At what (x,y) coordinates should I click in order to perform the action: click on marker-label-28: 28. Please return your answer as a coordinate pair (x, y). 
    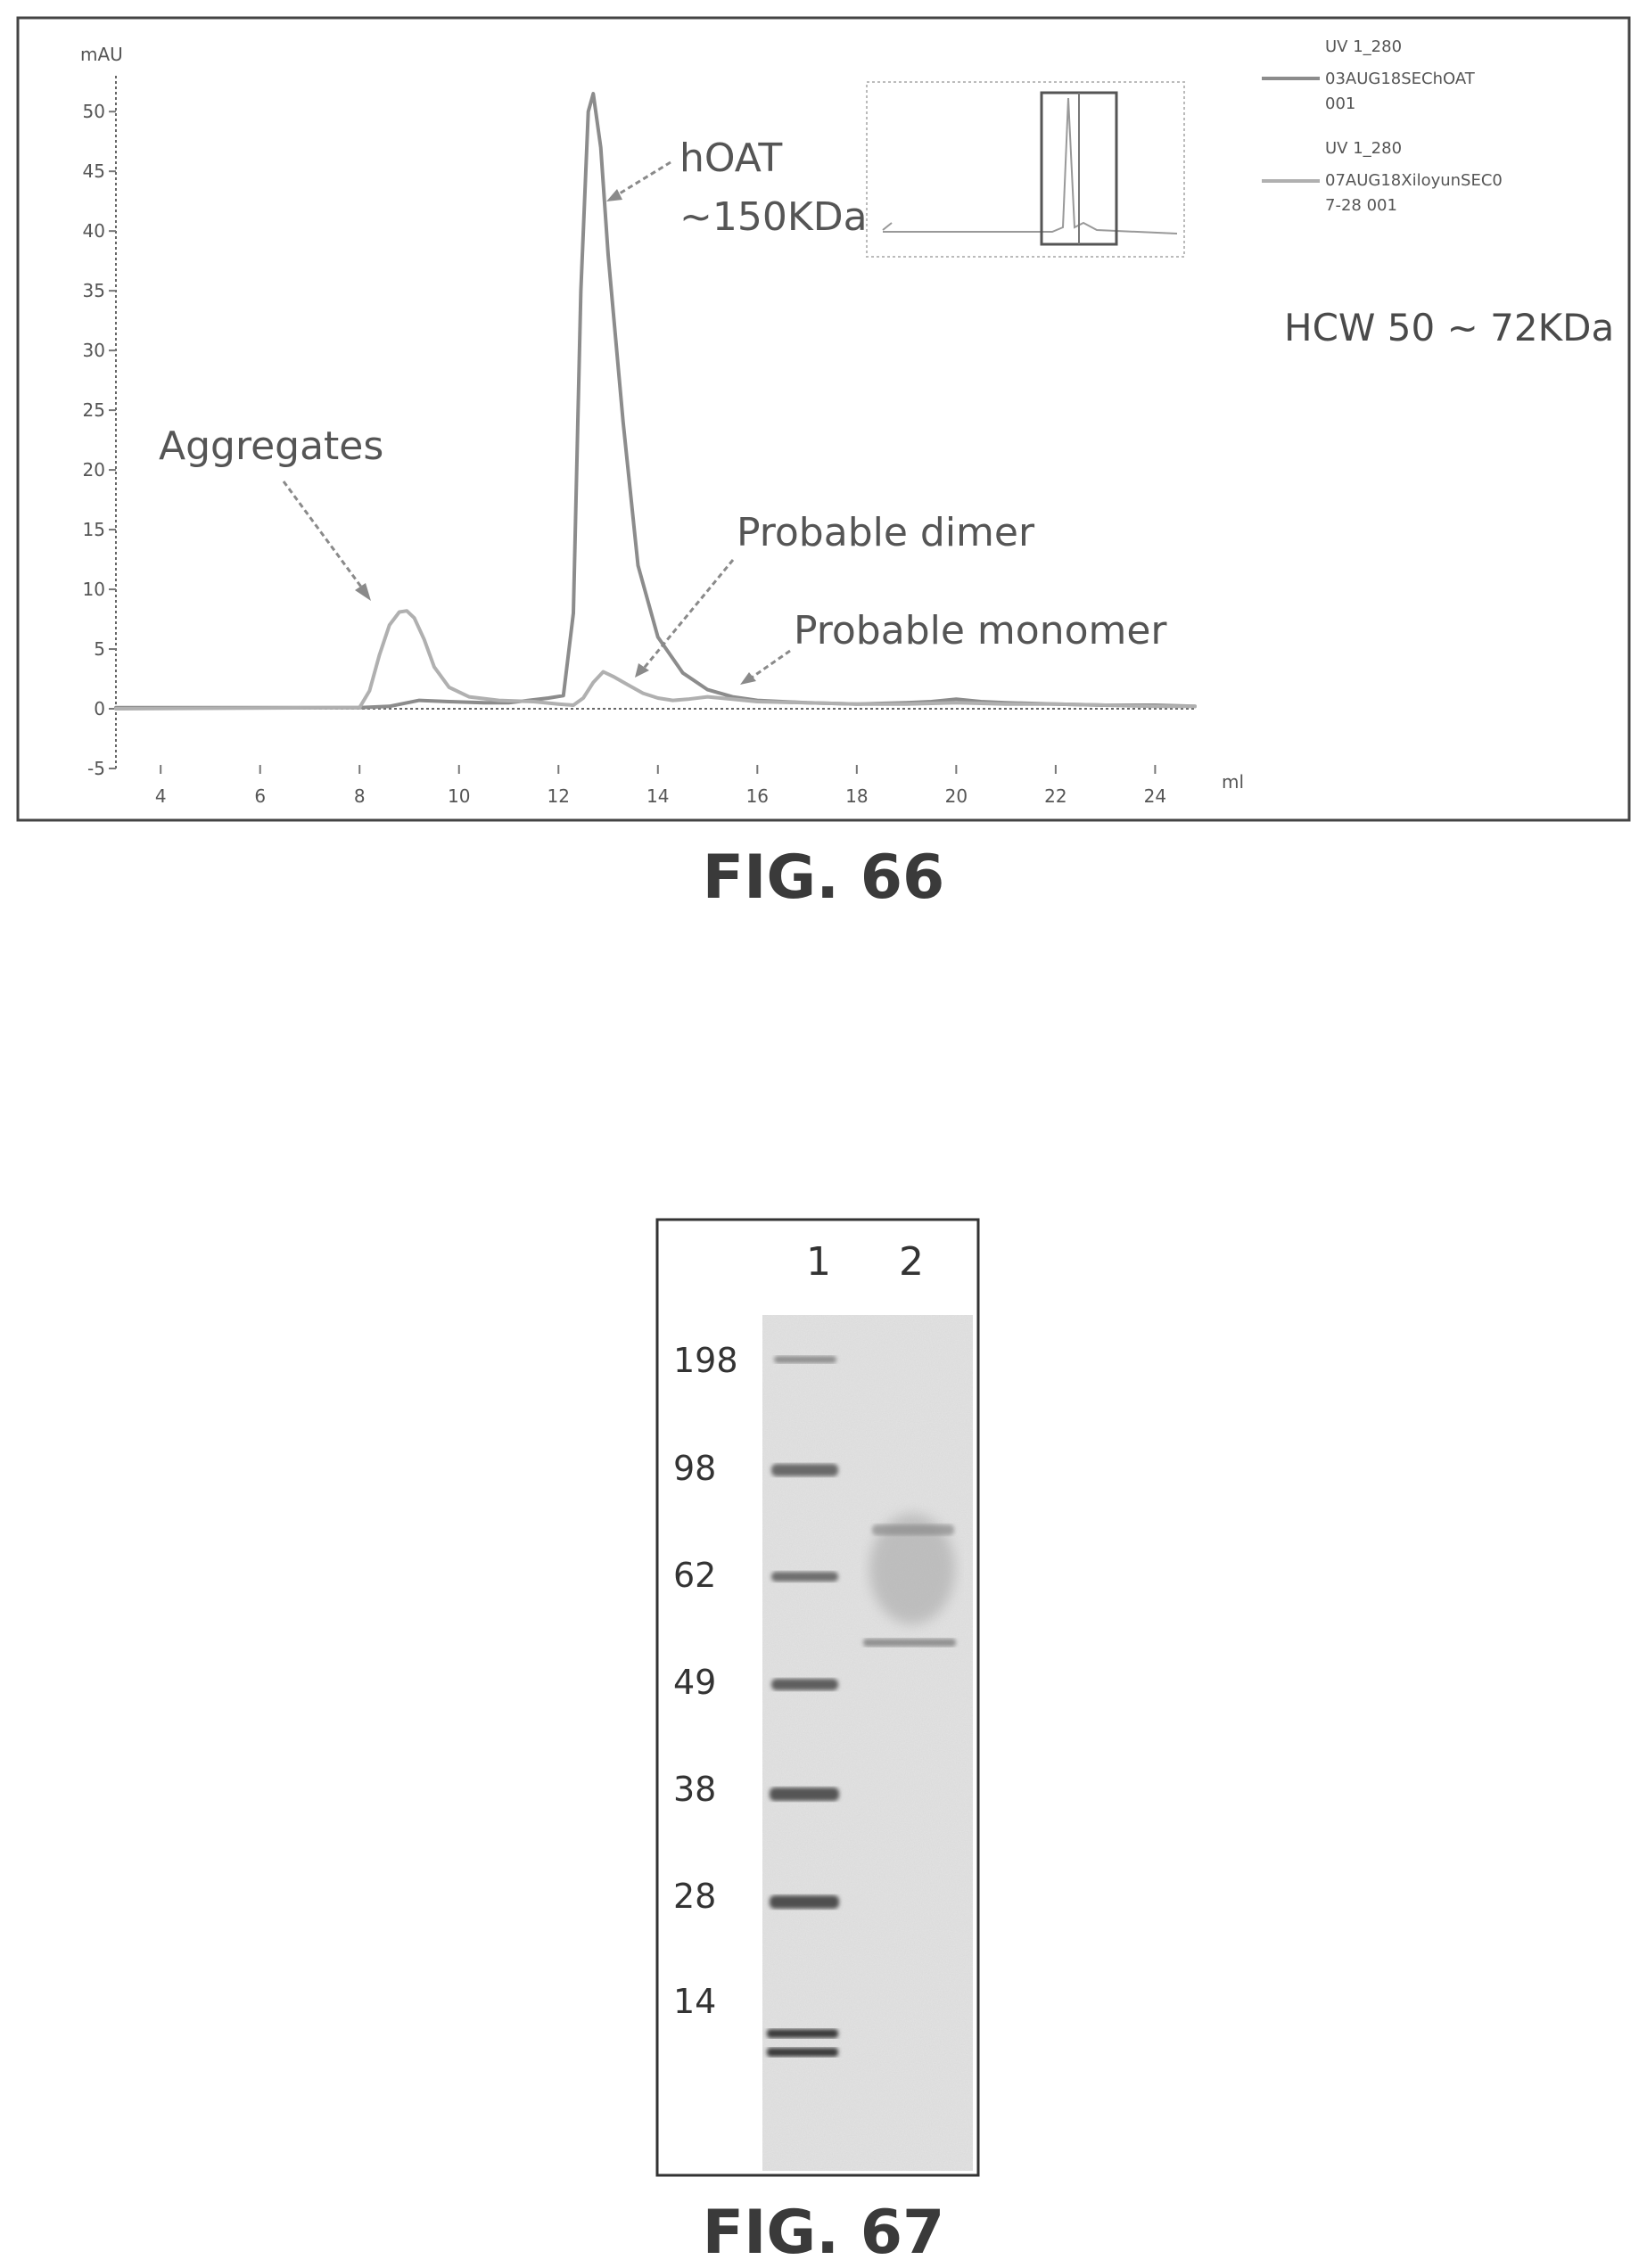
    Looking at the image, I should click on (695, 1896).